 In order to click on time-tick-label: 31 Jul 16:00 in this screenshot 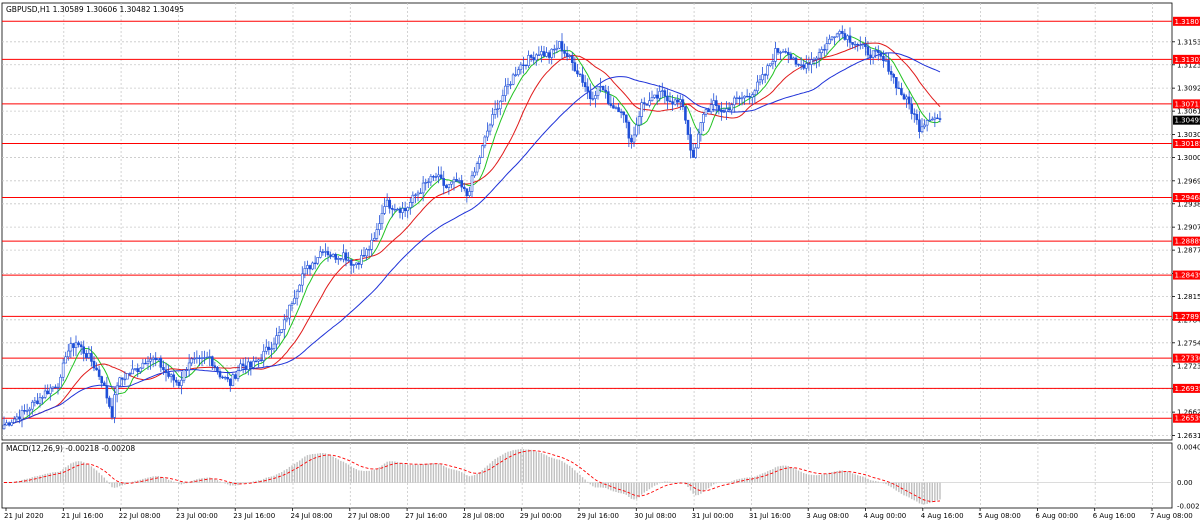, I will do `click(770, 516)`.